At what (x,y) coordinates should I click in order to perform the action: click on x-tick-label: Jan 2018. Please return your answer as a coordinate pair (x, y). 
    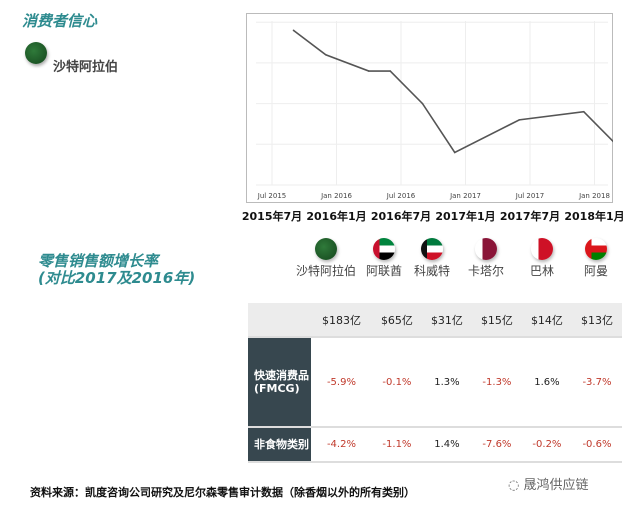
    Looking at the image, I should click on (594, 196).